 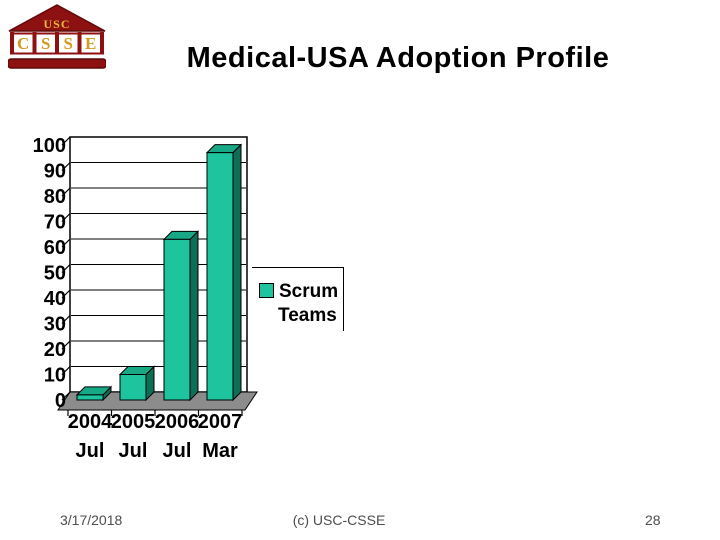 I want to click on x-label-year-2: 2006, so click(x=177, y=422).